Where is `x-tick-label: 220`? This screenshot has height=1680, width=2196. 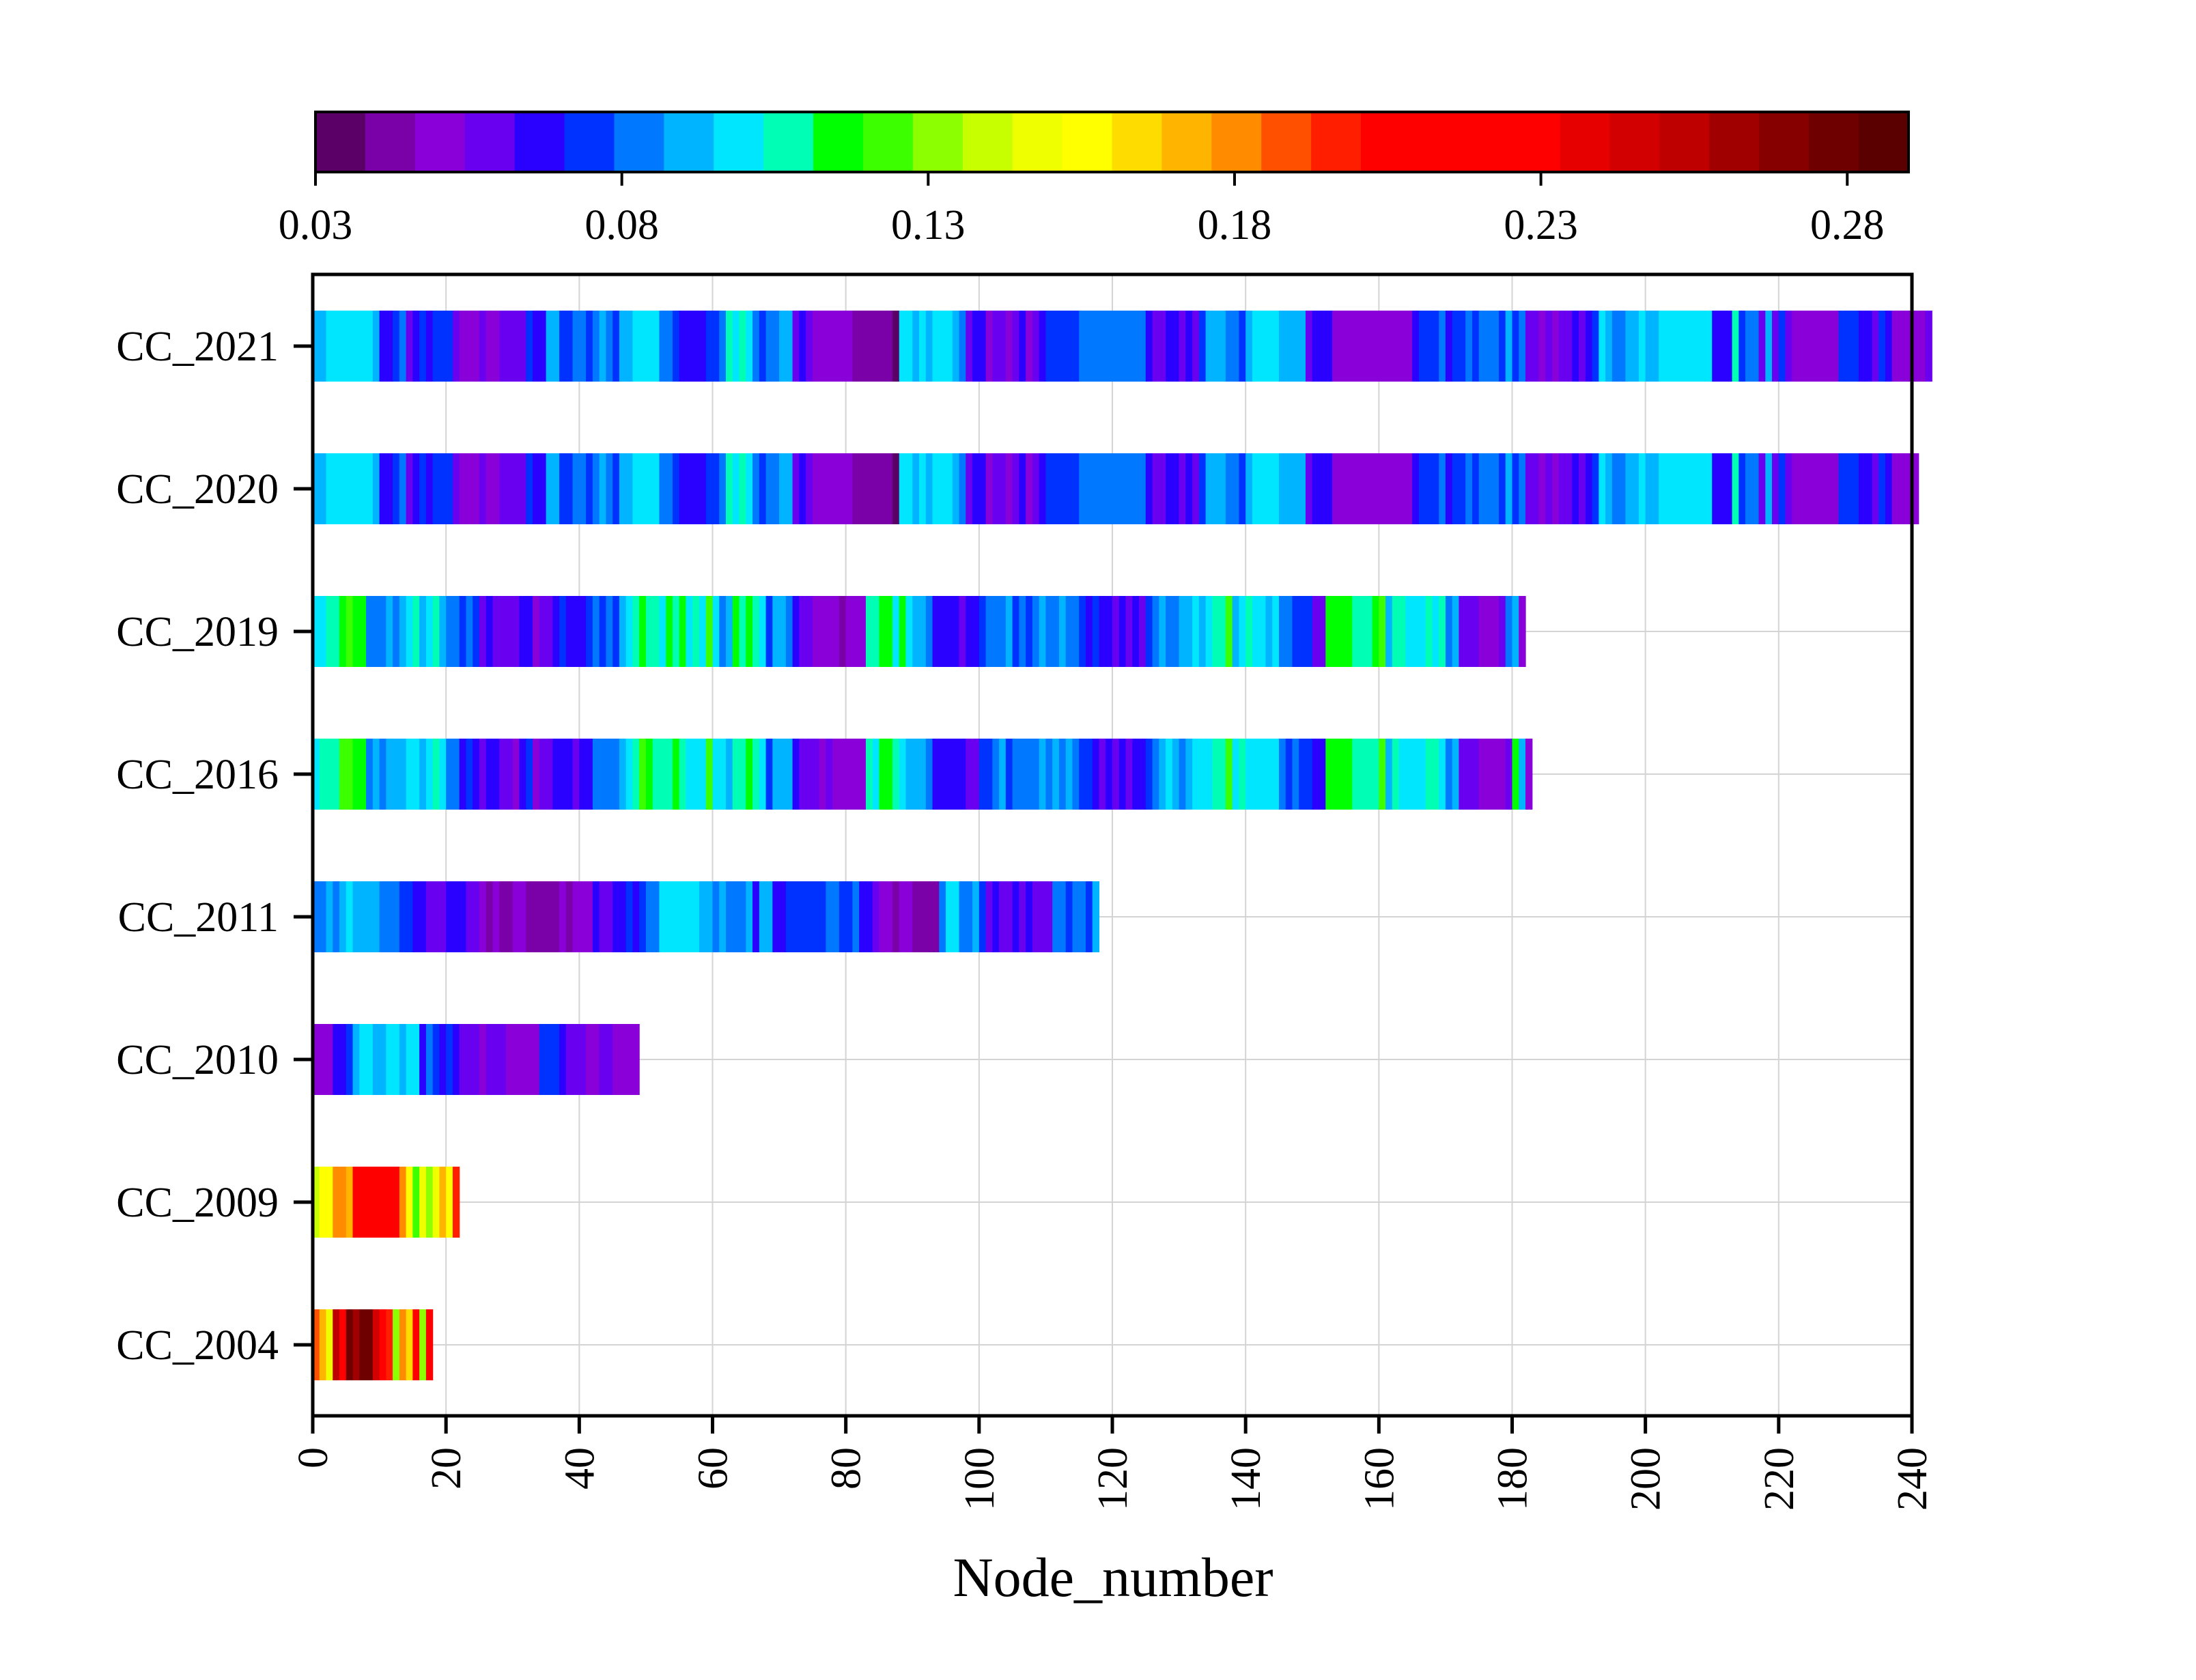 x-tick-label: 220 is located at coordinates (1779, 1479).